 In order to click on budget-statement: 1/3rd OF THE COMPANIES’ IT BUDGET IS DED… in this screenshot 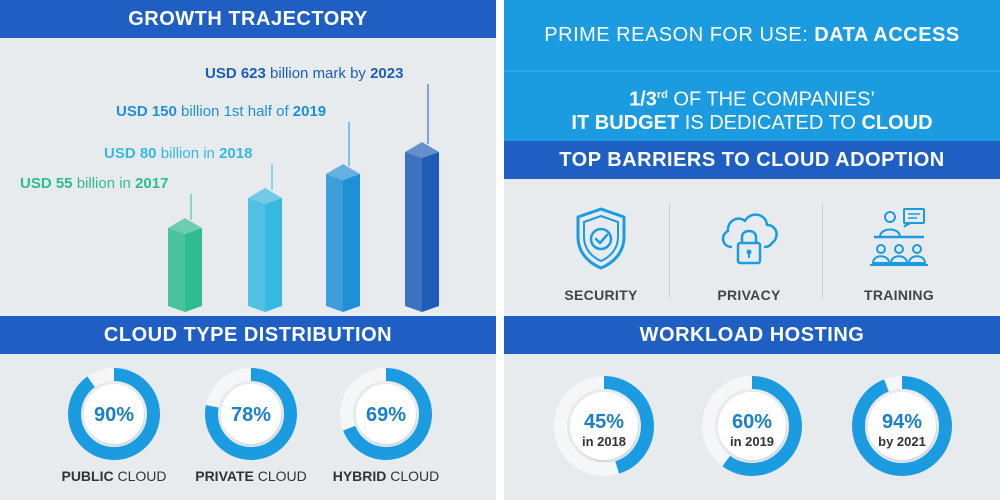, I will do `click(752, 109)`.